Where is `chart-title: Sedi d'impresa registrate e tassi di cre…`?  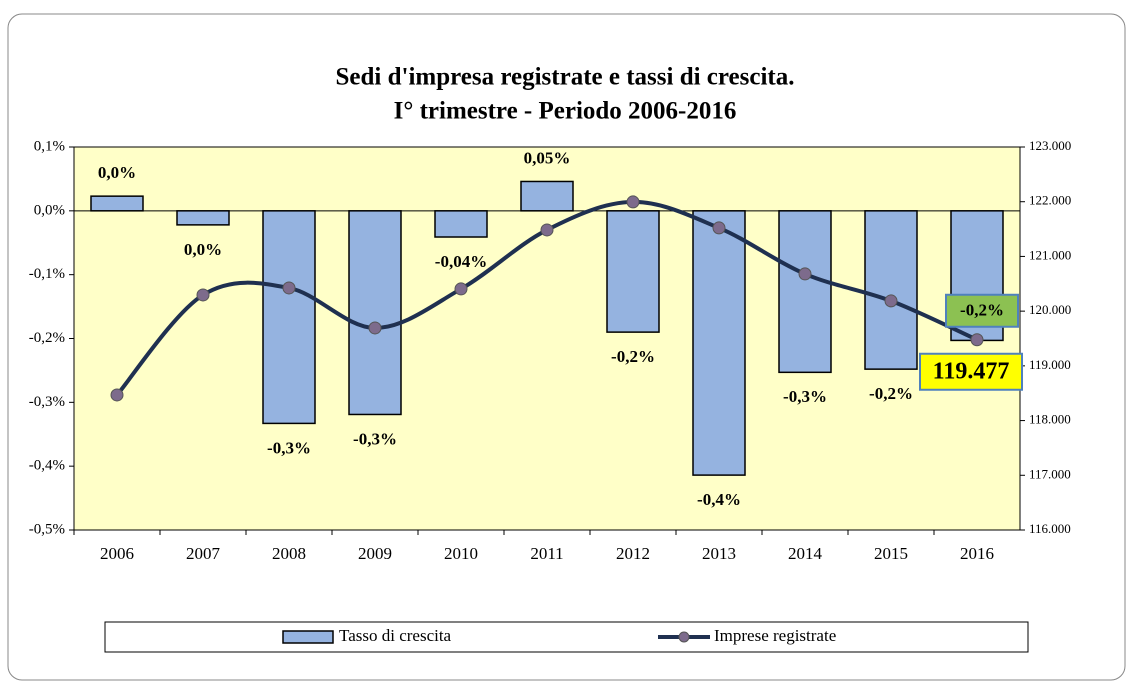
chart-title: Sedi d'impresa registrate e tassi di cre… is located at coordinates (565, 77).